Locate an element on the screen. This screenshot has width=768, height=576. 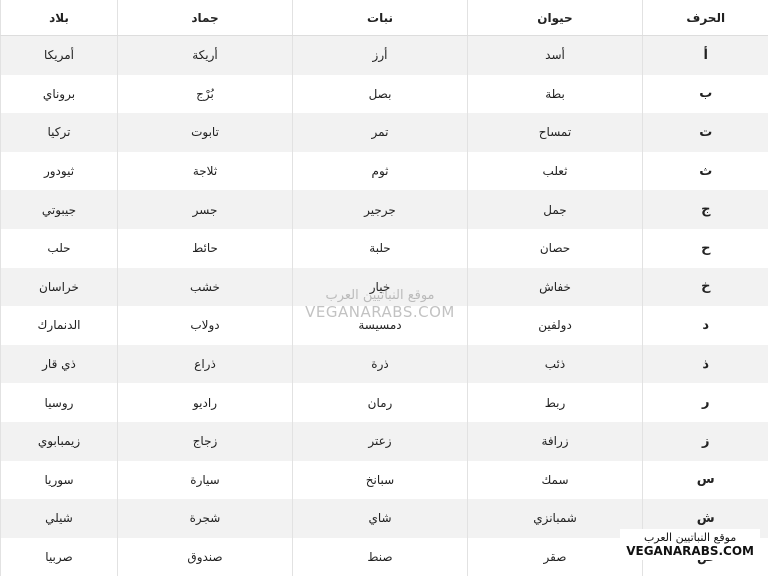
header-cell: حيوان is located at coordinates (555, 18).